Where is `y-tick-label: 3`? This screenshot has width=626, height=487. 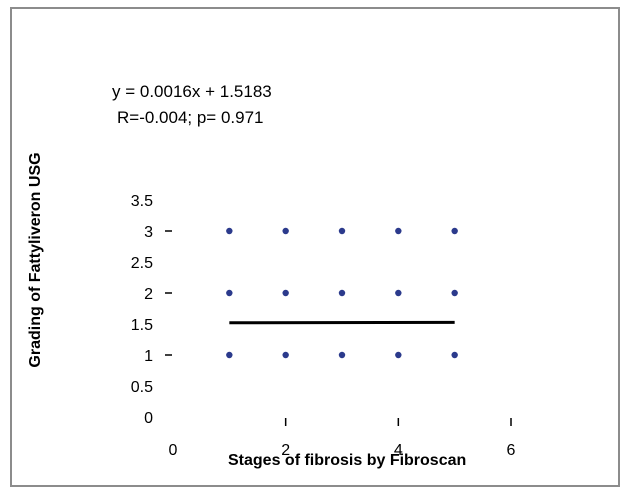 y-tick-label: 3 is located at coordinates (148, 232).